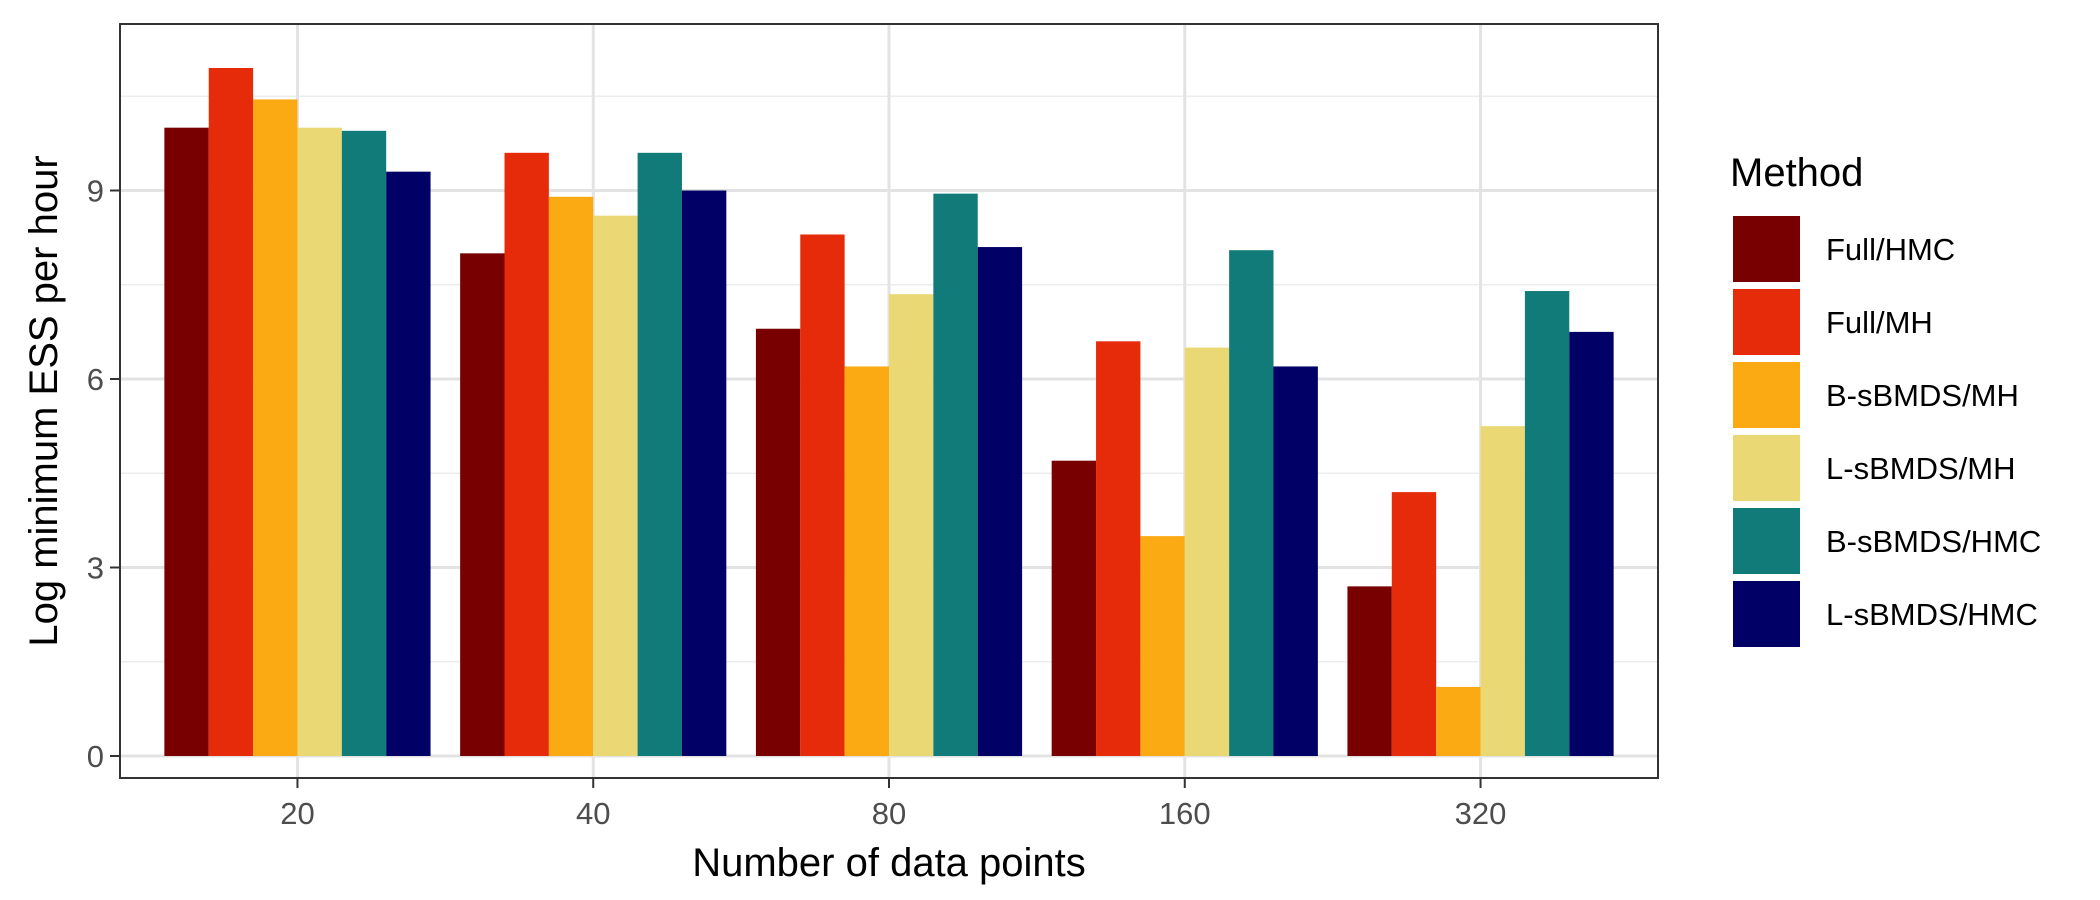  What do you see at coordinates (1796, 173) in the screenshot?
I see `legend-title: Method` at bounding box center [1796, 173].